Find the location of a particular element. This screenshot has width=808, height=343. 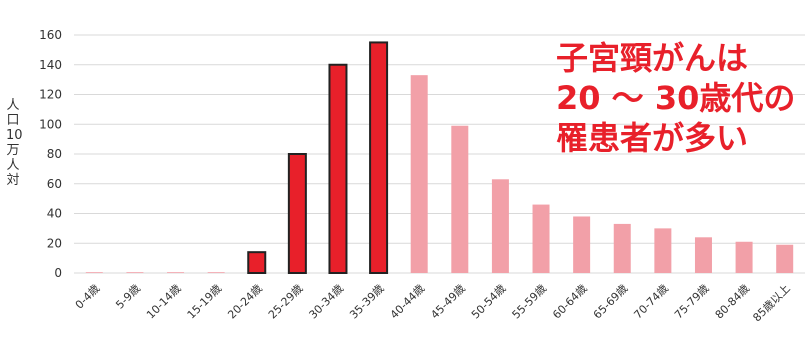

annotation-line-2: 20 ～ 30歳代の is located at coordinates (676, 98).